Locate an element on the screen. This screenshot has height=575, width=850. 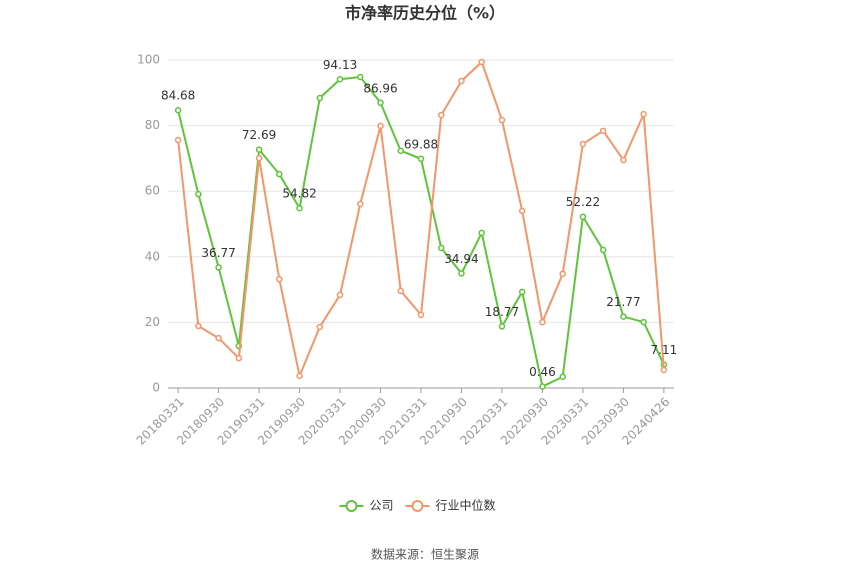
data-label: 34.94 is located at coordinates (461, 259).